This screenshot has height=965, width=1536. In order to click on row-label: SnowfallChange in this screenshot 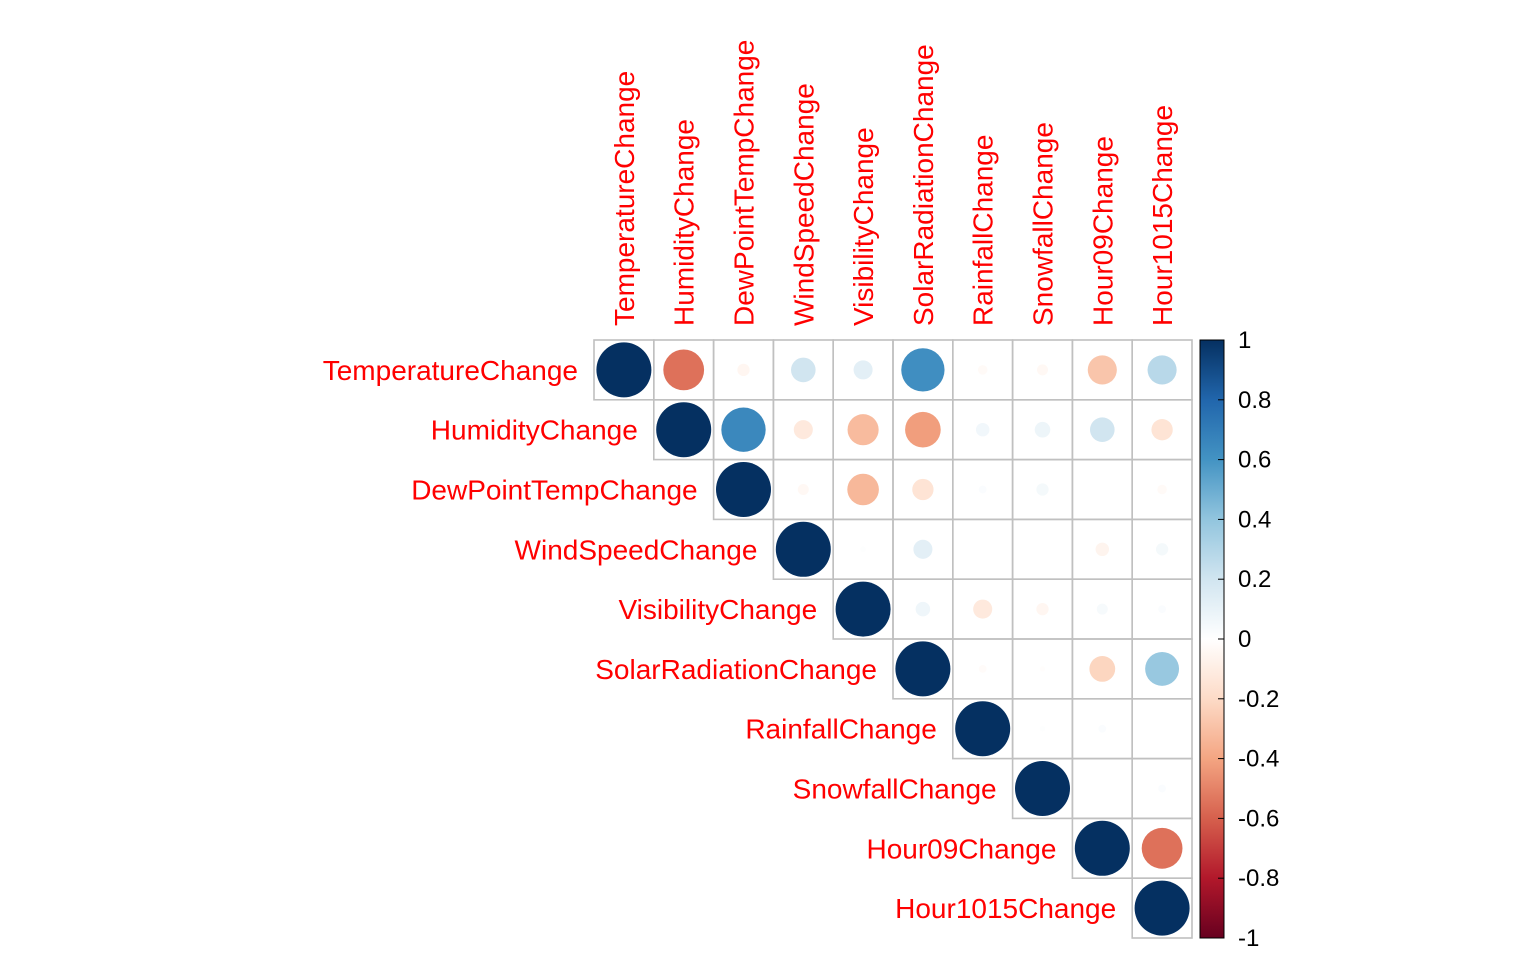, I will do `click(895, 789)`.